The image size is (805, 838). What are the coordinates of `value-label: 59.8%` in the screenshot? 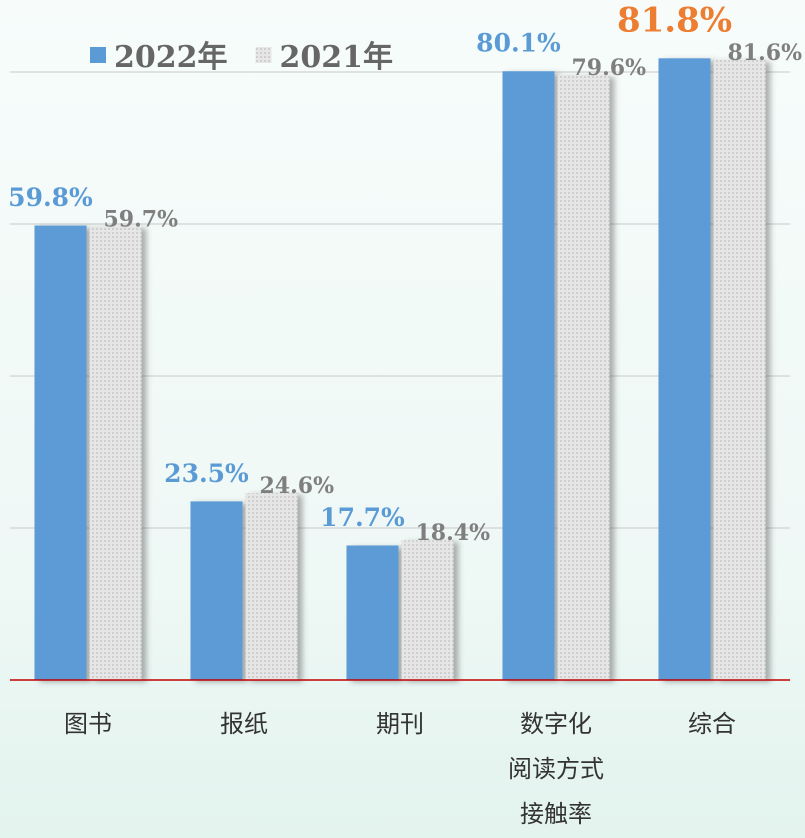 It's located at (50, 197).